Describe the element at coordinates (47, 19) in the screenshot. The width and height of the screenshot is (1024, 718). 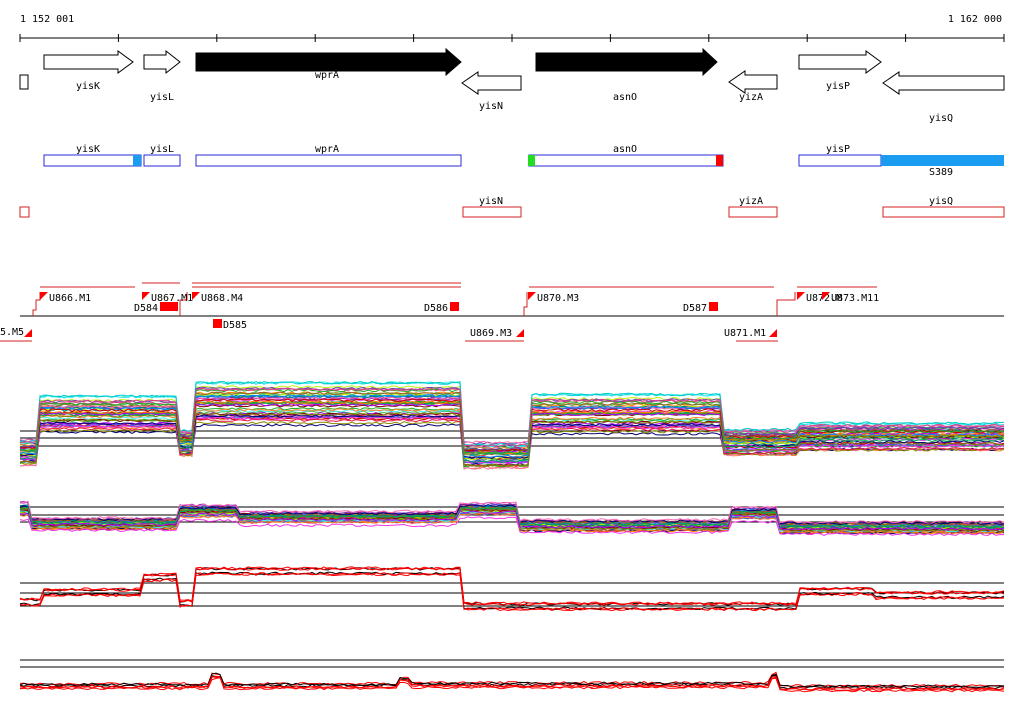
I see `ruler-start-coordinate: 1 152 001` at that location.